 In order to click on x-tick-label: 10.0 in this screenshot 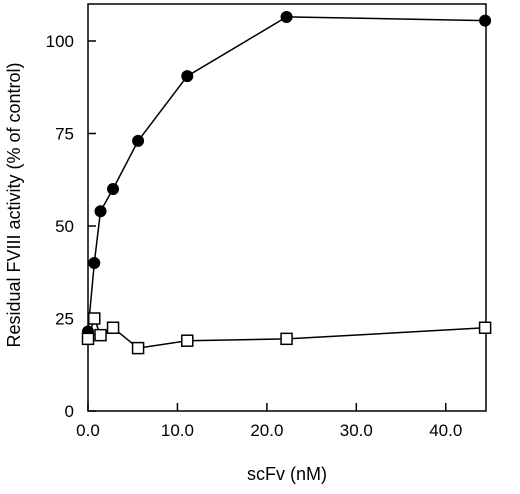, I will do `click(177, 430)`.